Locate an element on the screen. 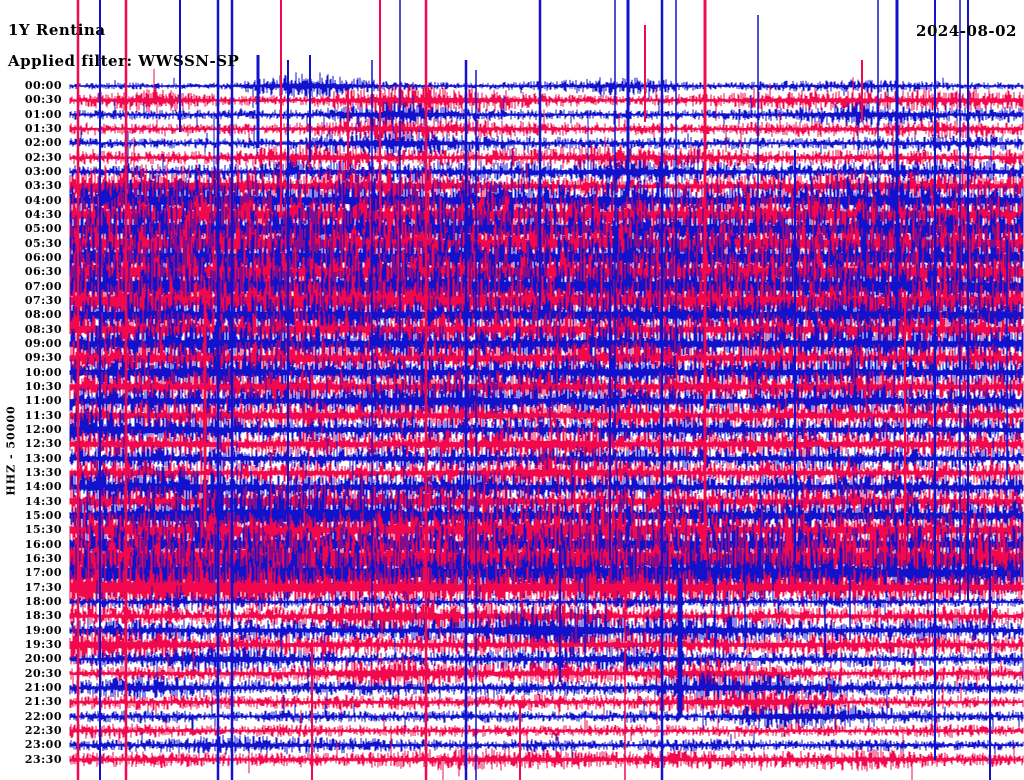  trace-row-17:30 is located at coordinates (546, 589).